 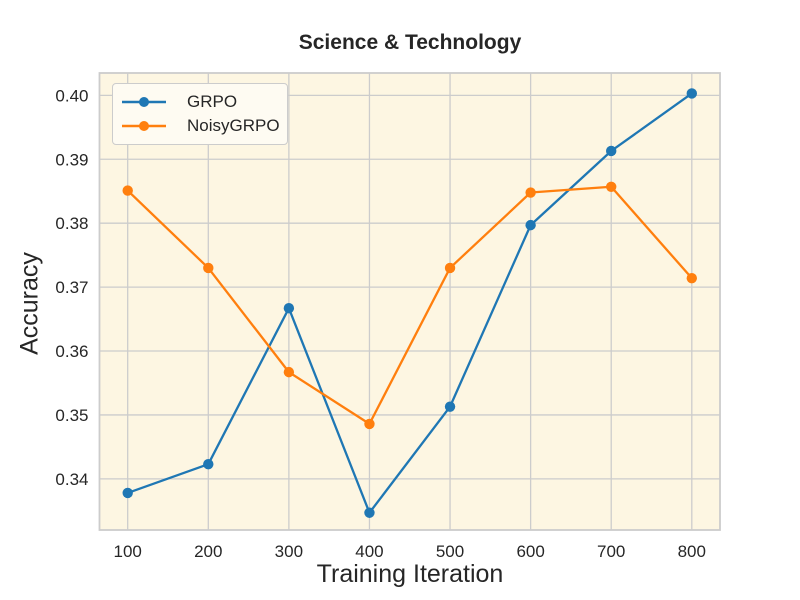 What do you see at coordinates (144, 126) in the screenshot?
I see `legend-line-sample-noisygrpo` at bounding box center [144, 126].